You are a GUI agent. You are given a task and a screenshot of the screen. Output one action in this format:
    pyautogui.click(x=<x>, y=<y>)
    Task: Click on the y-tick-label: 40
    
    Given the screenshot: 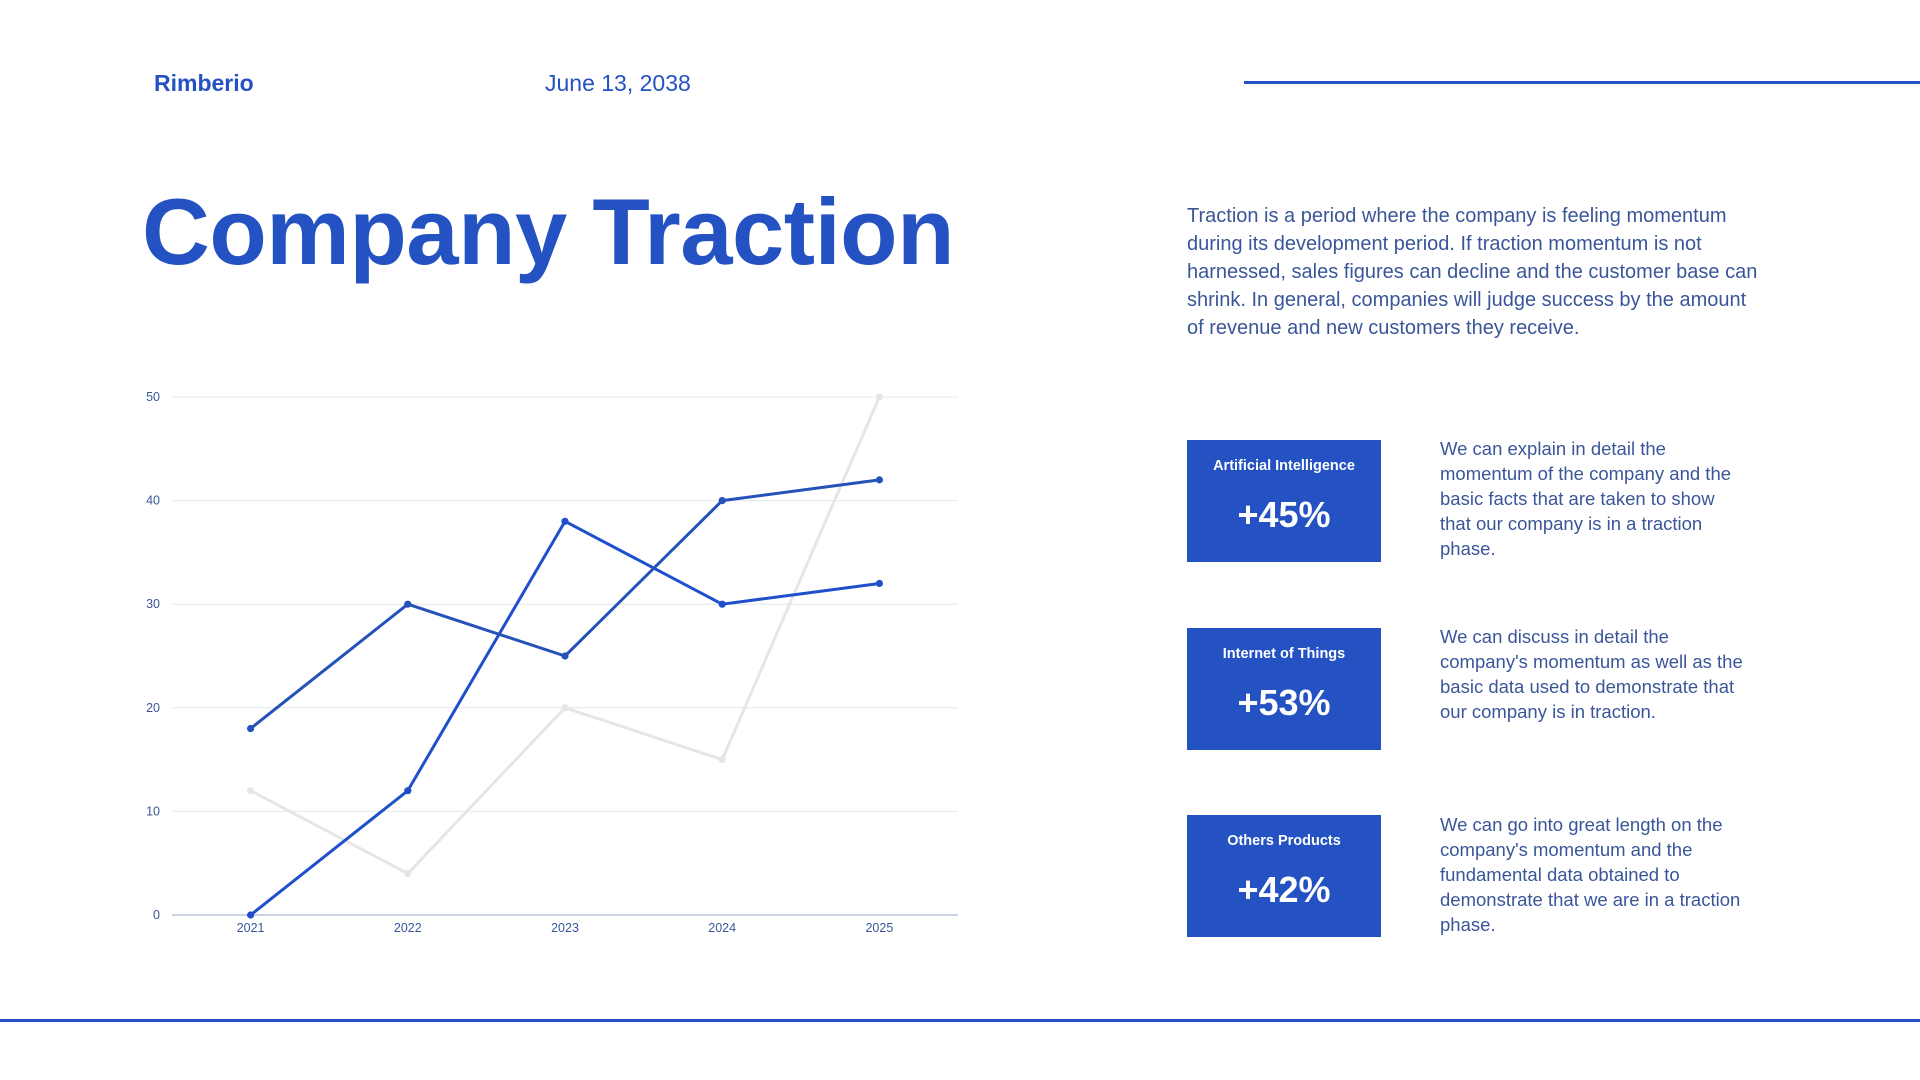 What is the action you would take?
    pyautogui.click(x=153, y=501)
    